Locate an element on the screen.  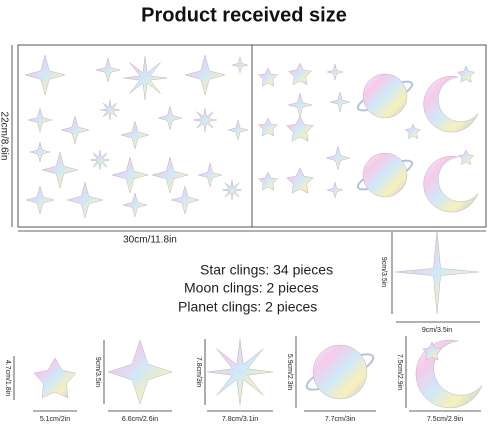
item-width: 6.6cm/2.6in is located at coordinates (140, 419).